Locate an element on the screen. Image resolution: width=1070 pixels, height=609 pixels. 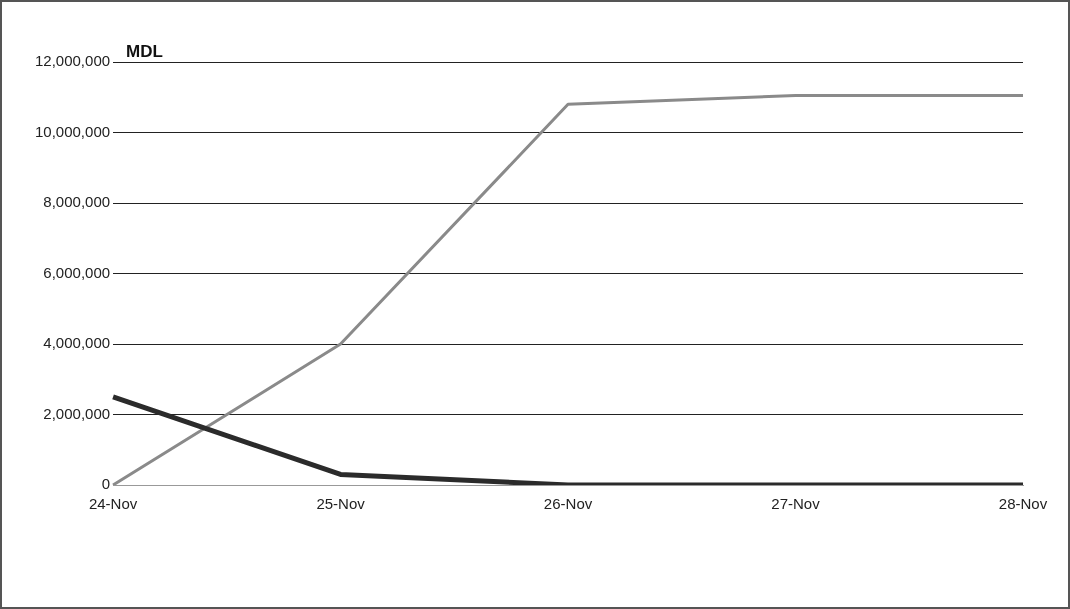
y-tick-label: 0 is located at coordinates (106, 484).